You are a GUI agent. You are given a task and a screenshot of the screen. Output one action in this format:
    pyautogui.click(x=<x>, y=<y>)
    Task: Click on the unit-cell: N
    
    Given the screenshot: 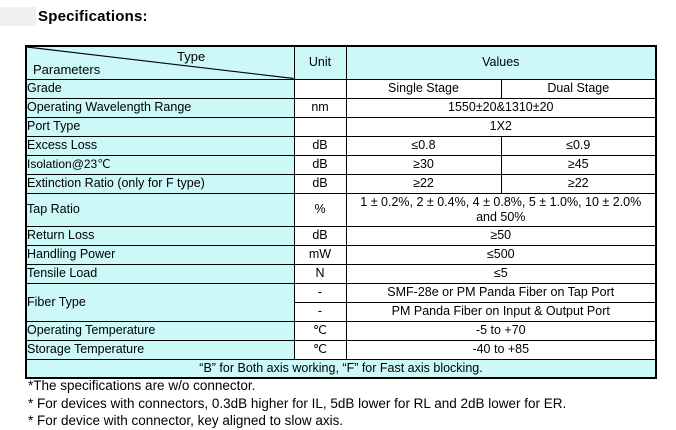 What is the action you would take?
    pyautogui.click(x=320, y=273)
    